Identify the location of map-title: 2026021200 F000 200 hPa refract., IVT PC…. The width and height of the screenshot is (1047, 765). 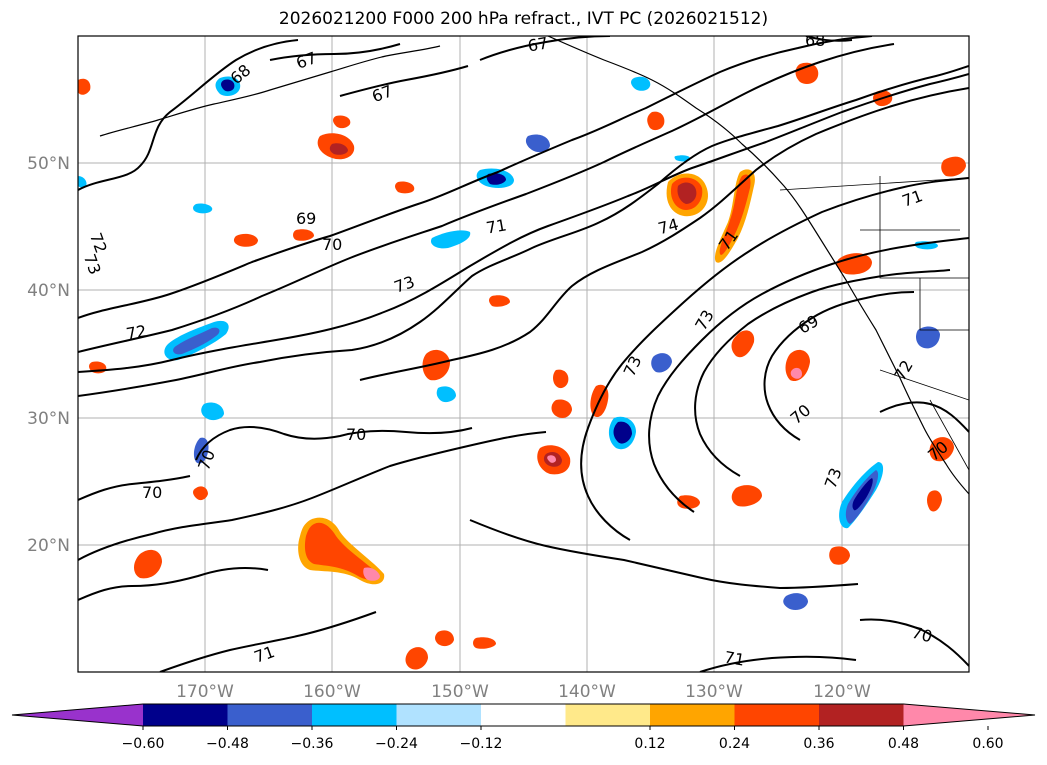
(523, 19).